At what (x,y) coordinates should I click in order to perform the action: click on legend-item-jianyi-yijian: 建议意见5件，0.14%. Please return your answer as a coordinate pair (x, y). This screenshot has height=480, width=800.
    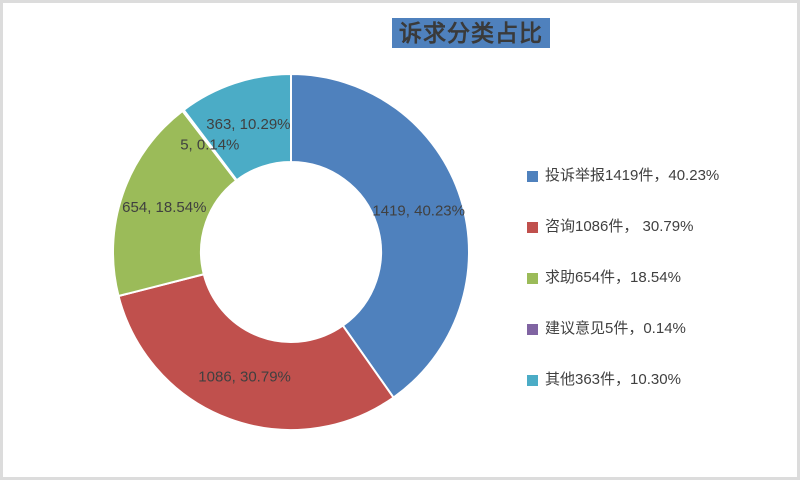
    Looking at the image, I should click on (623, 329).